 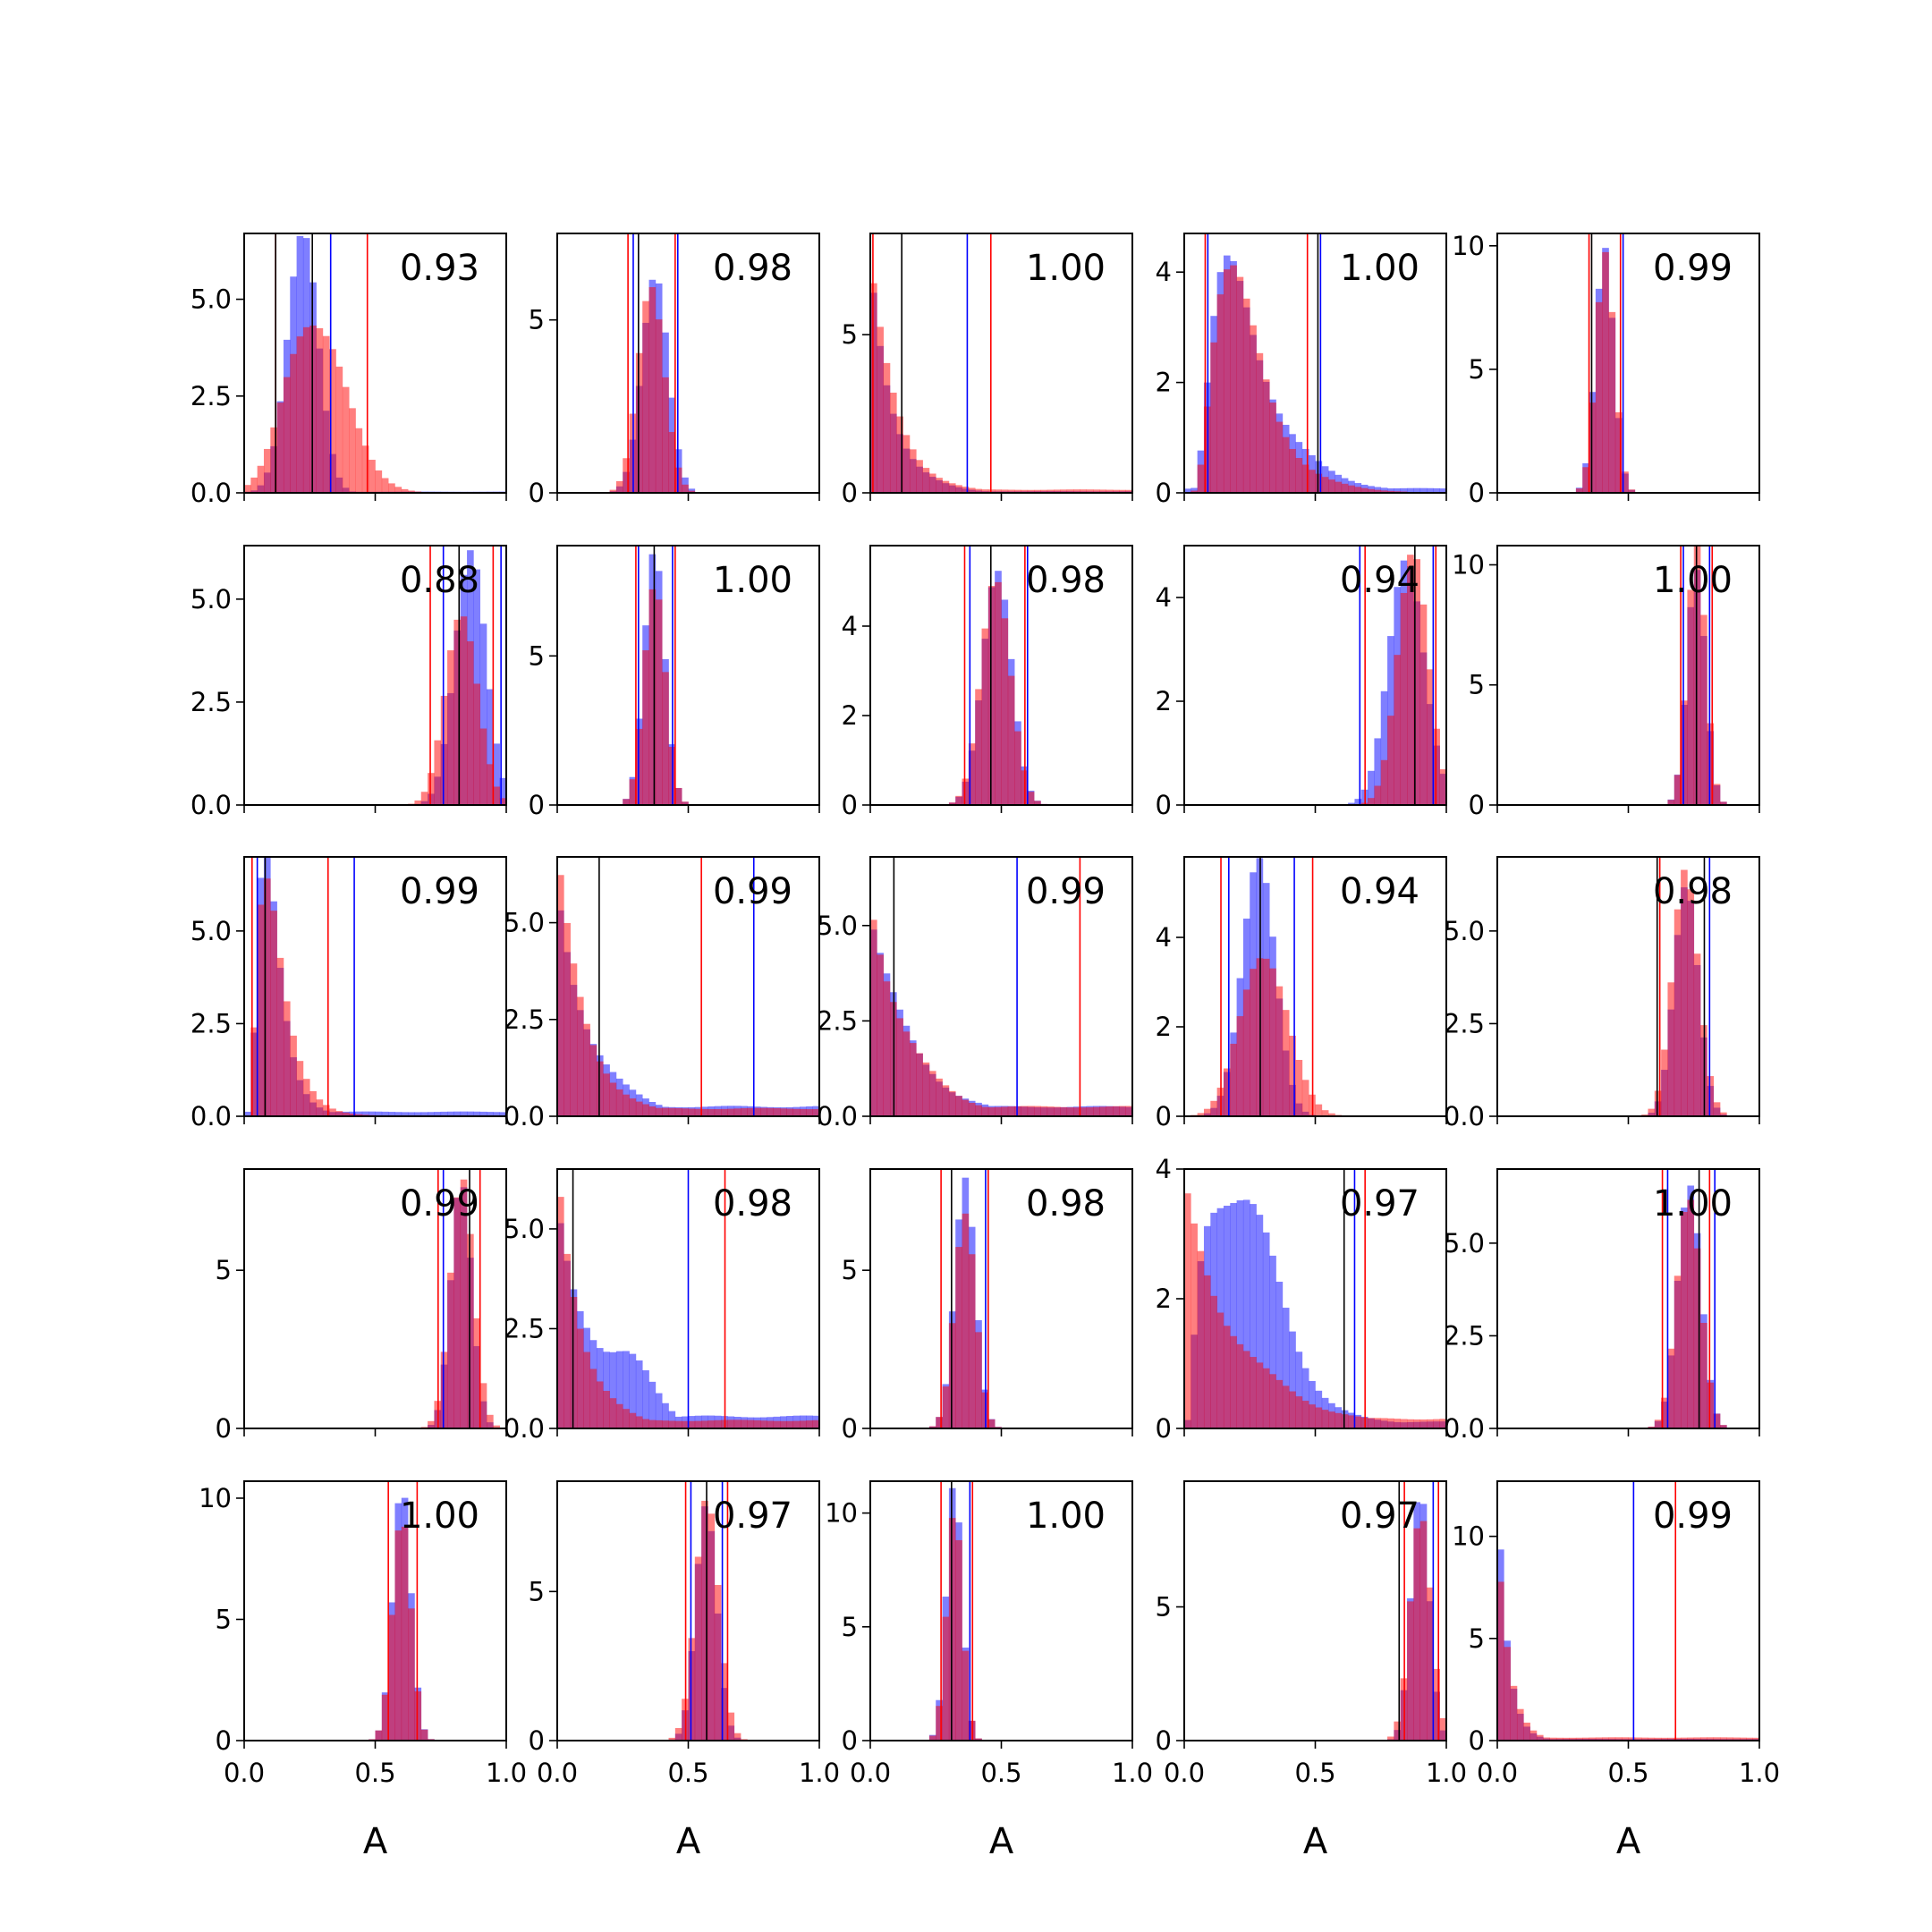 I want to click on y-tick-label: 10, so click(x=1468, y=246).